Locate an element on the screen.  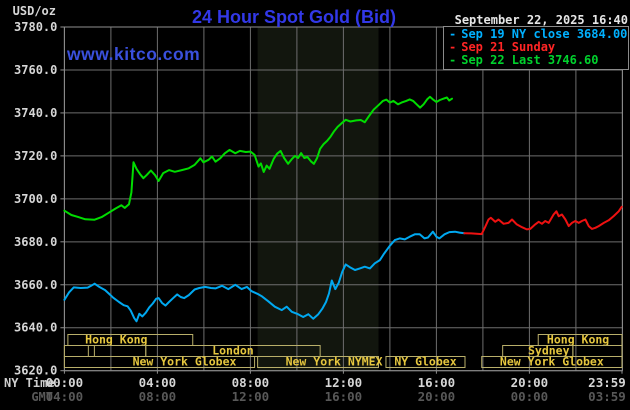
legend-item-sep21: - Sep 21 Sunday is located at coordinates (536, 47).